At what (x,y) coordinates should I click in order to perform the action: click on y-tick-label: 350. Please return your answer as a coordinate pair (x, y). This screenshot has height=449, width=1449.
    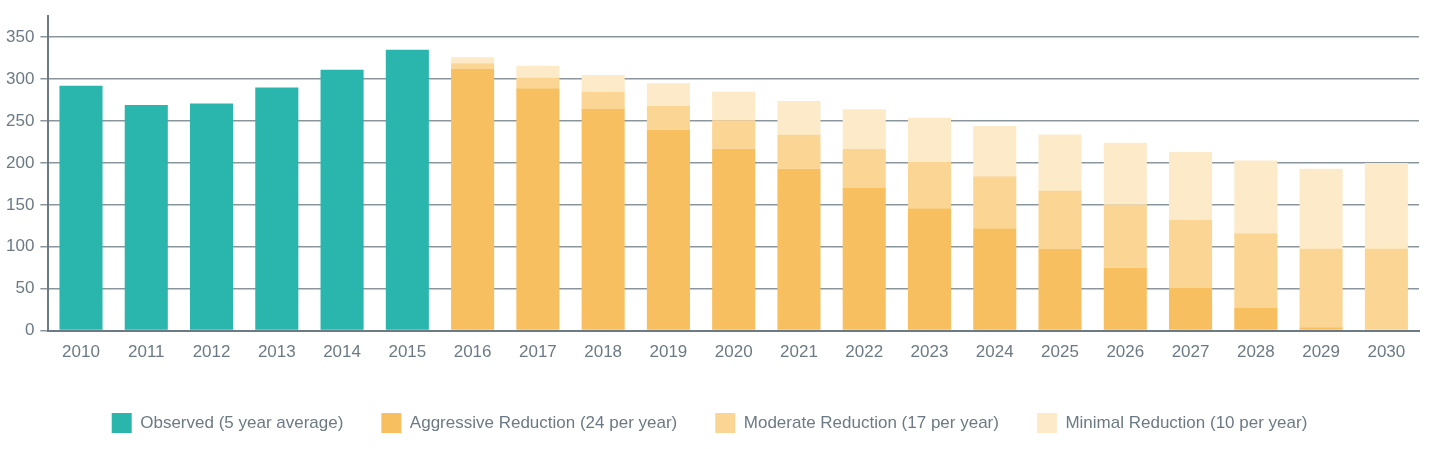
    Looking at the image, I should click on (20, 36).